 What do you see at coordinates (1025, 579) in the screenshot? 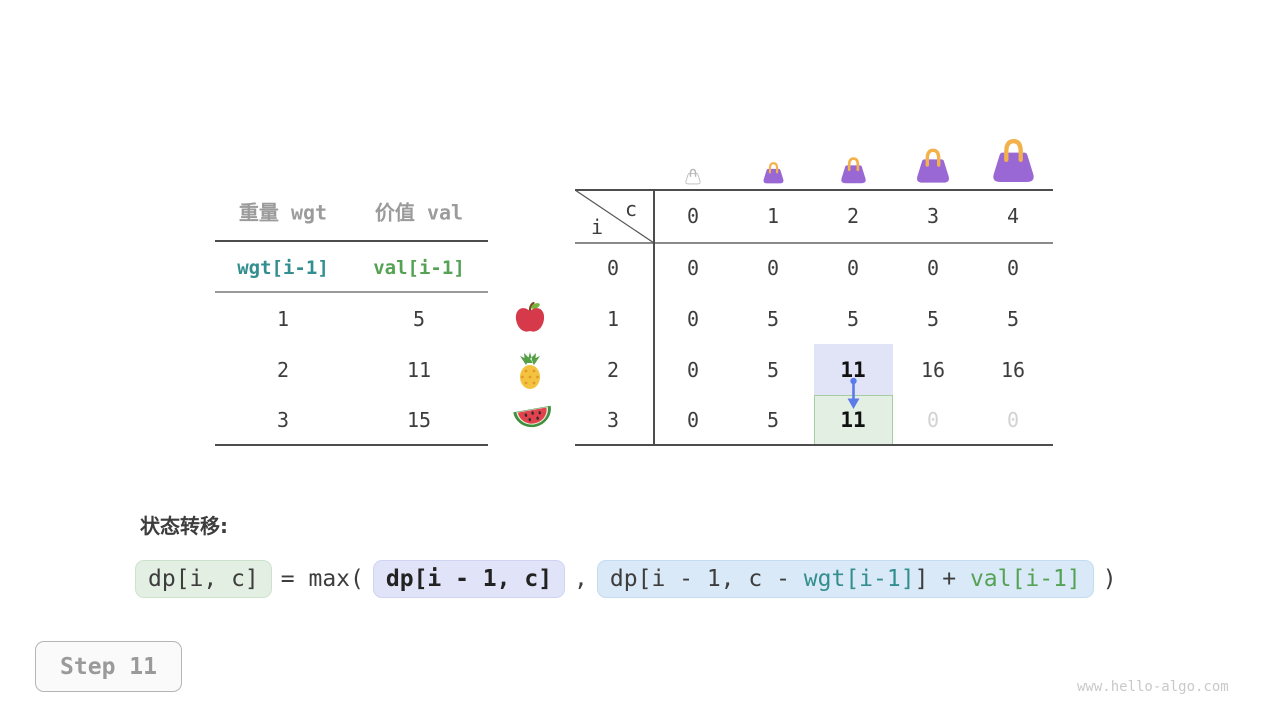
I see `formula-token-green: val[i-1]` at bounding box center [1025, 579].